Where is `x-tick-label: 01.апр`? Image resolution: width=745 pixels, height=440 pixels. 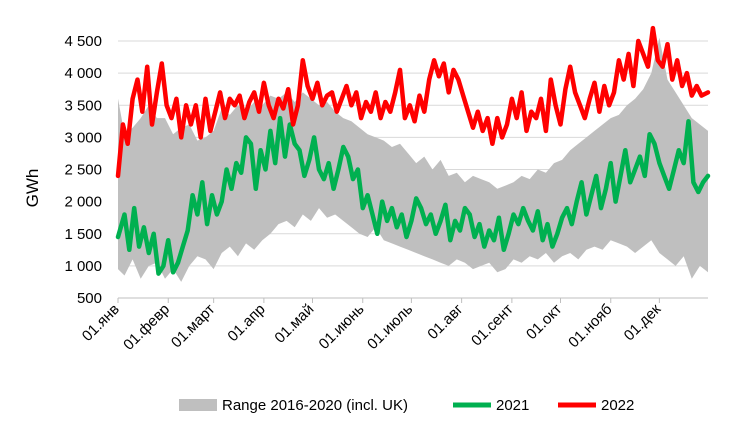 x-tick-label: 01.апр is located at coordinates (246, 323).